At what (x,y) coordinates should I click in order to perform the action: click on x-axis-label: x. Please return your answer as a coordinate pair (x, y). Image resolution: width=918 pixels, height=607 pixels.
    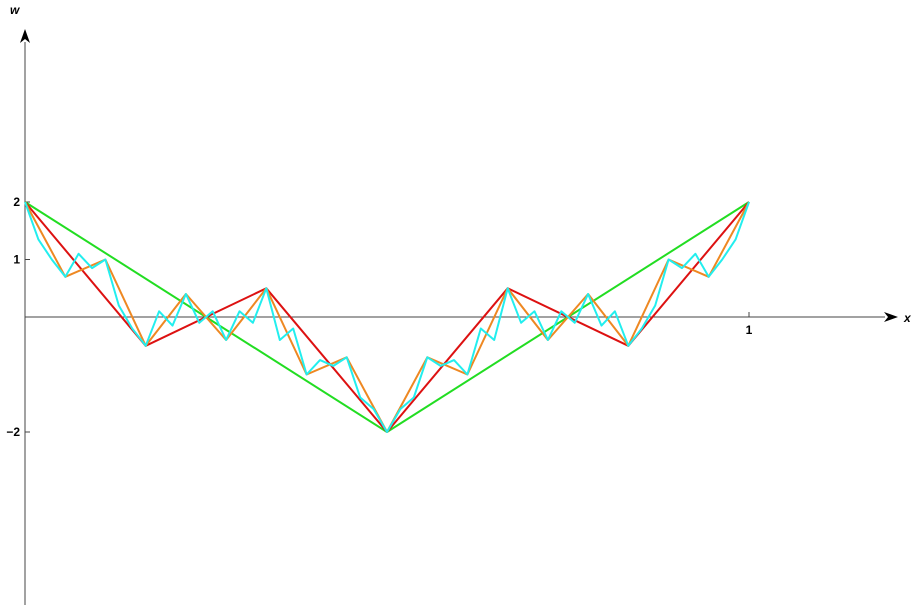
    Looking at the image, I should click on (907, 318).